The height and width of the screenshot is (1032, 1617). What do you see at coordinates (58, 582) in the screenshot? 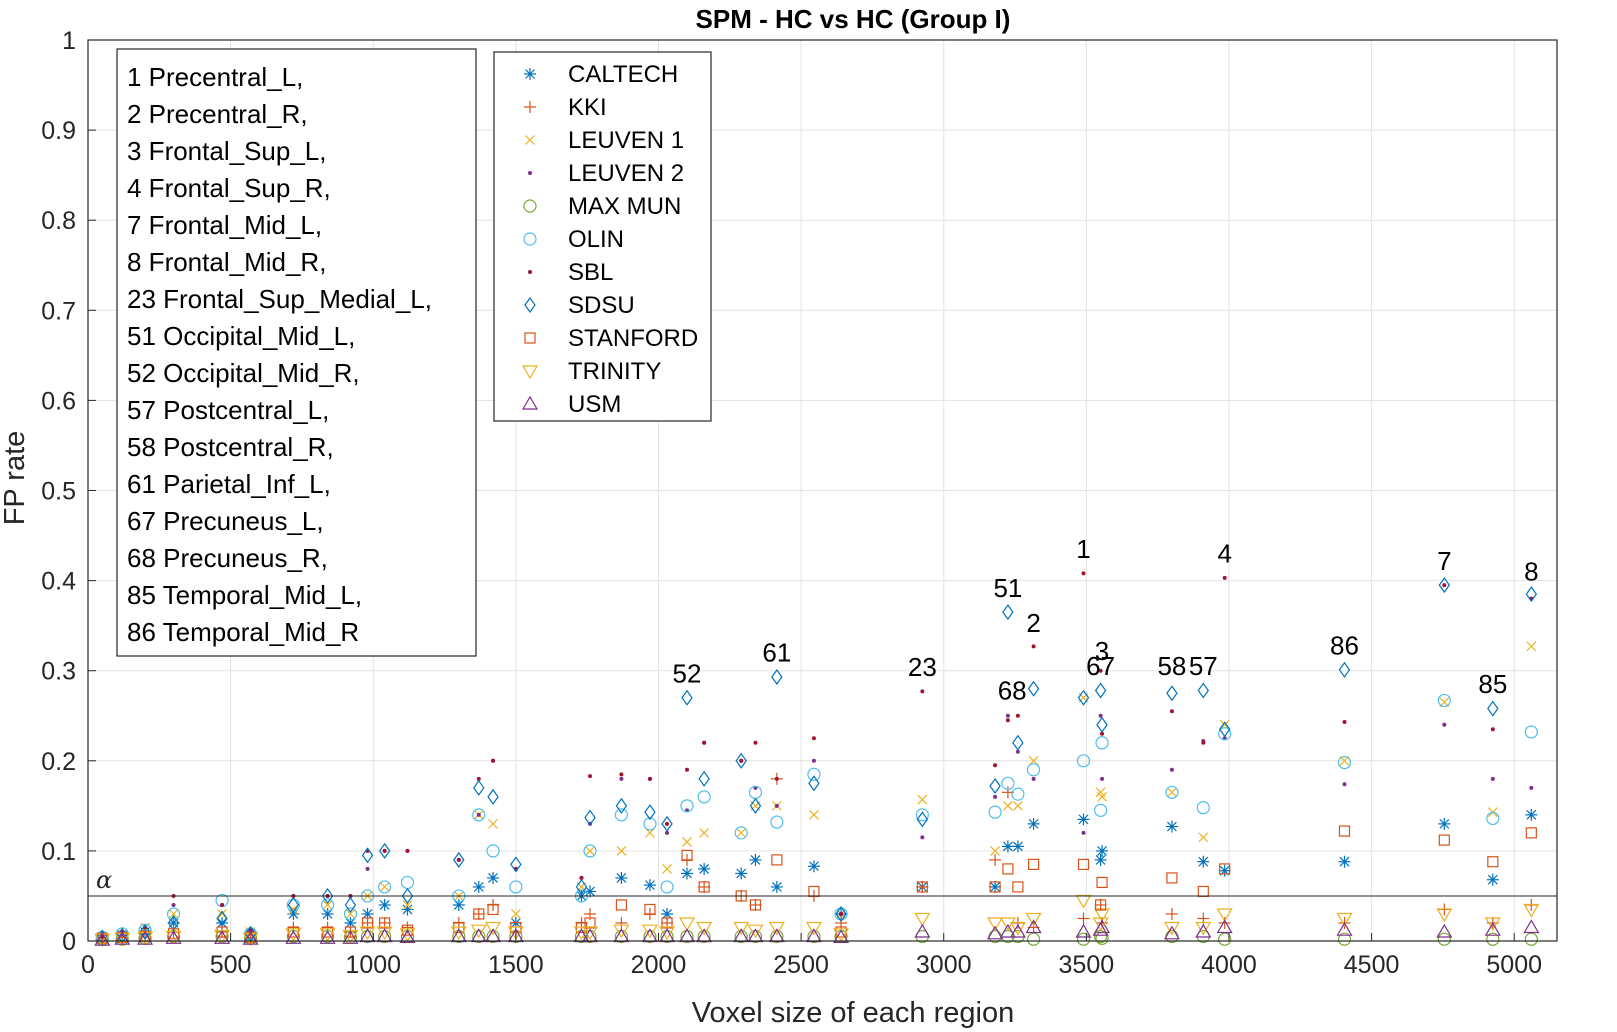
I see `y-tick-label: 0.4` at bounding box center [58, 582].